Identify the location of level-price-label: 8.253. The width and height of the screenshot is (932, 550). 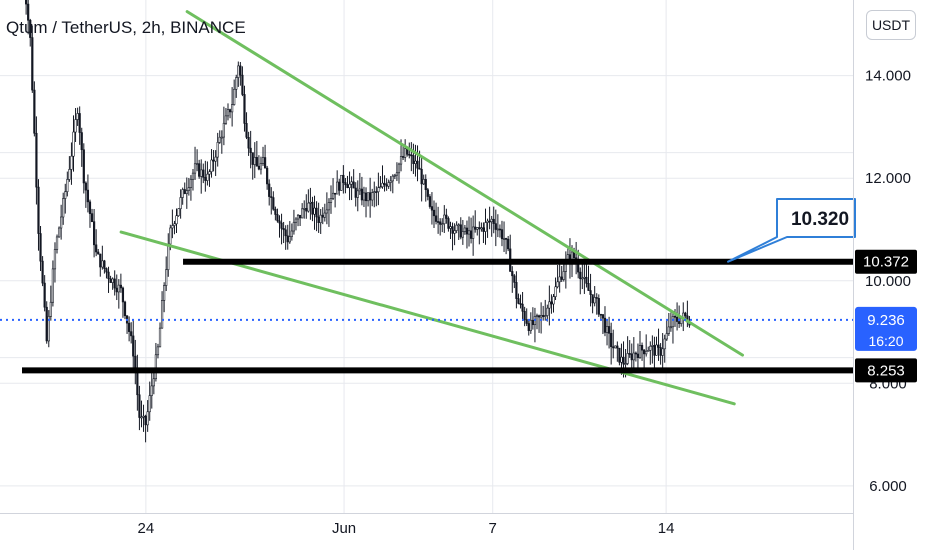
(886, 370).